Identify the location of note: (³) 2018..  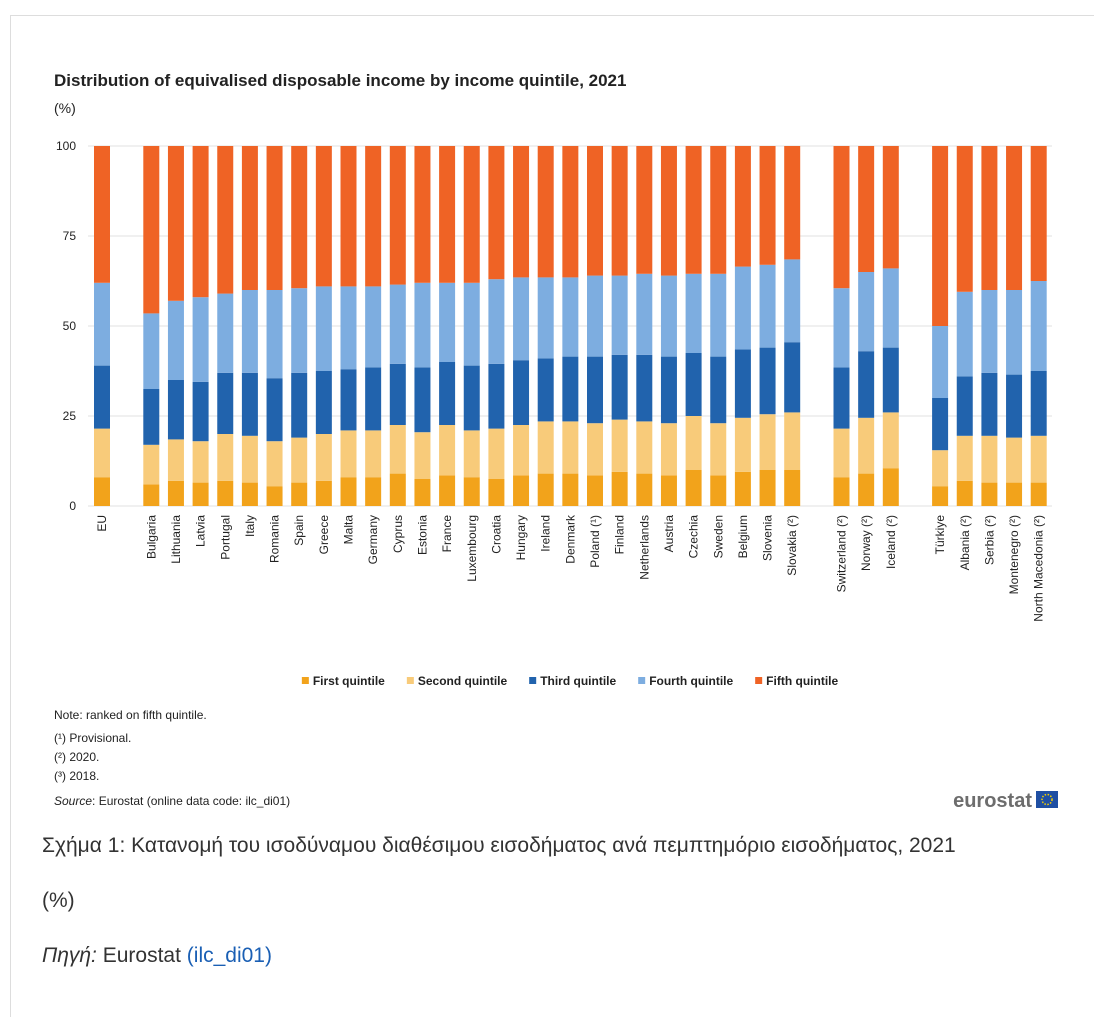
(76, 776).